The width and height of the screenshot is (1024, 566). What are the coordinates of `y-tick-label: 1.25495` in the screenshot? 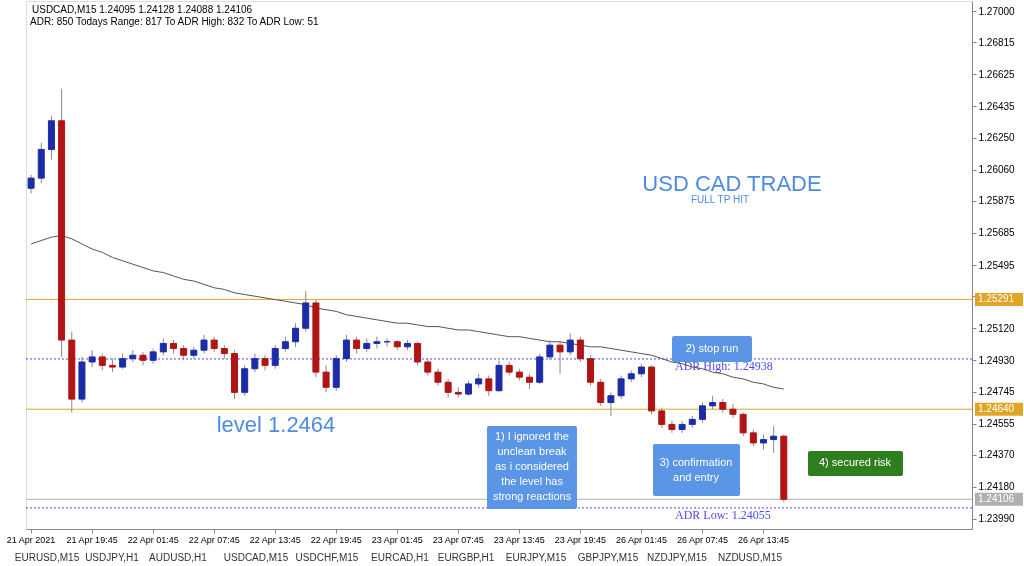 It's located at (997, 265).